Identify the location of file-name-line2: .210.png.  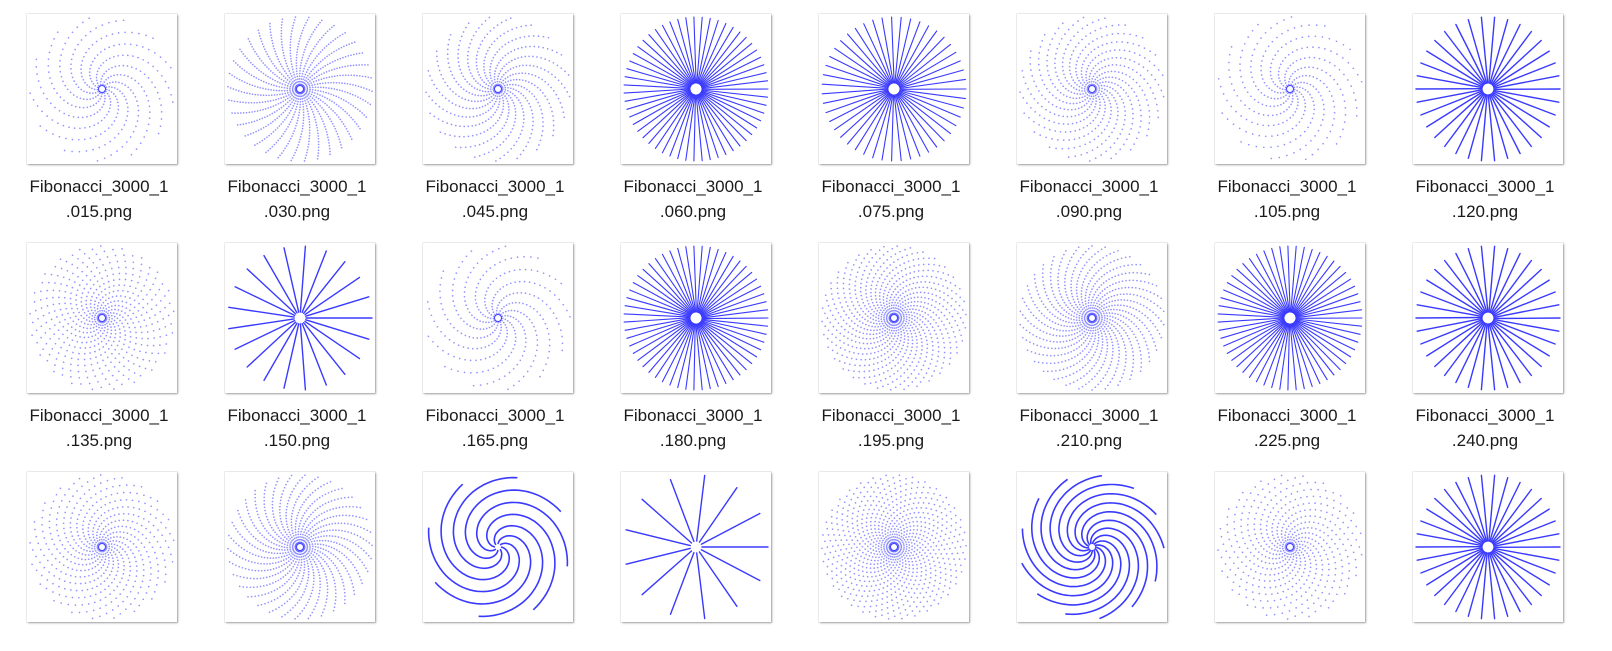
(1089, 440).